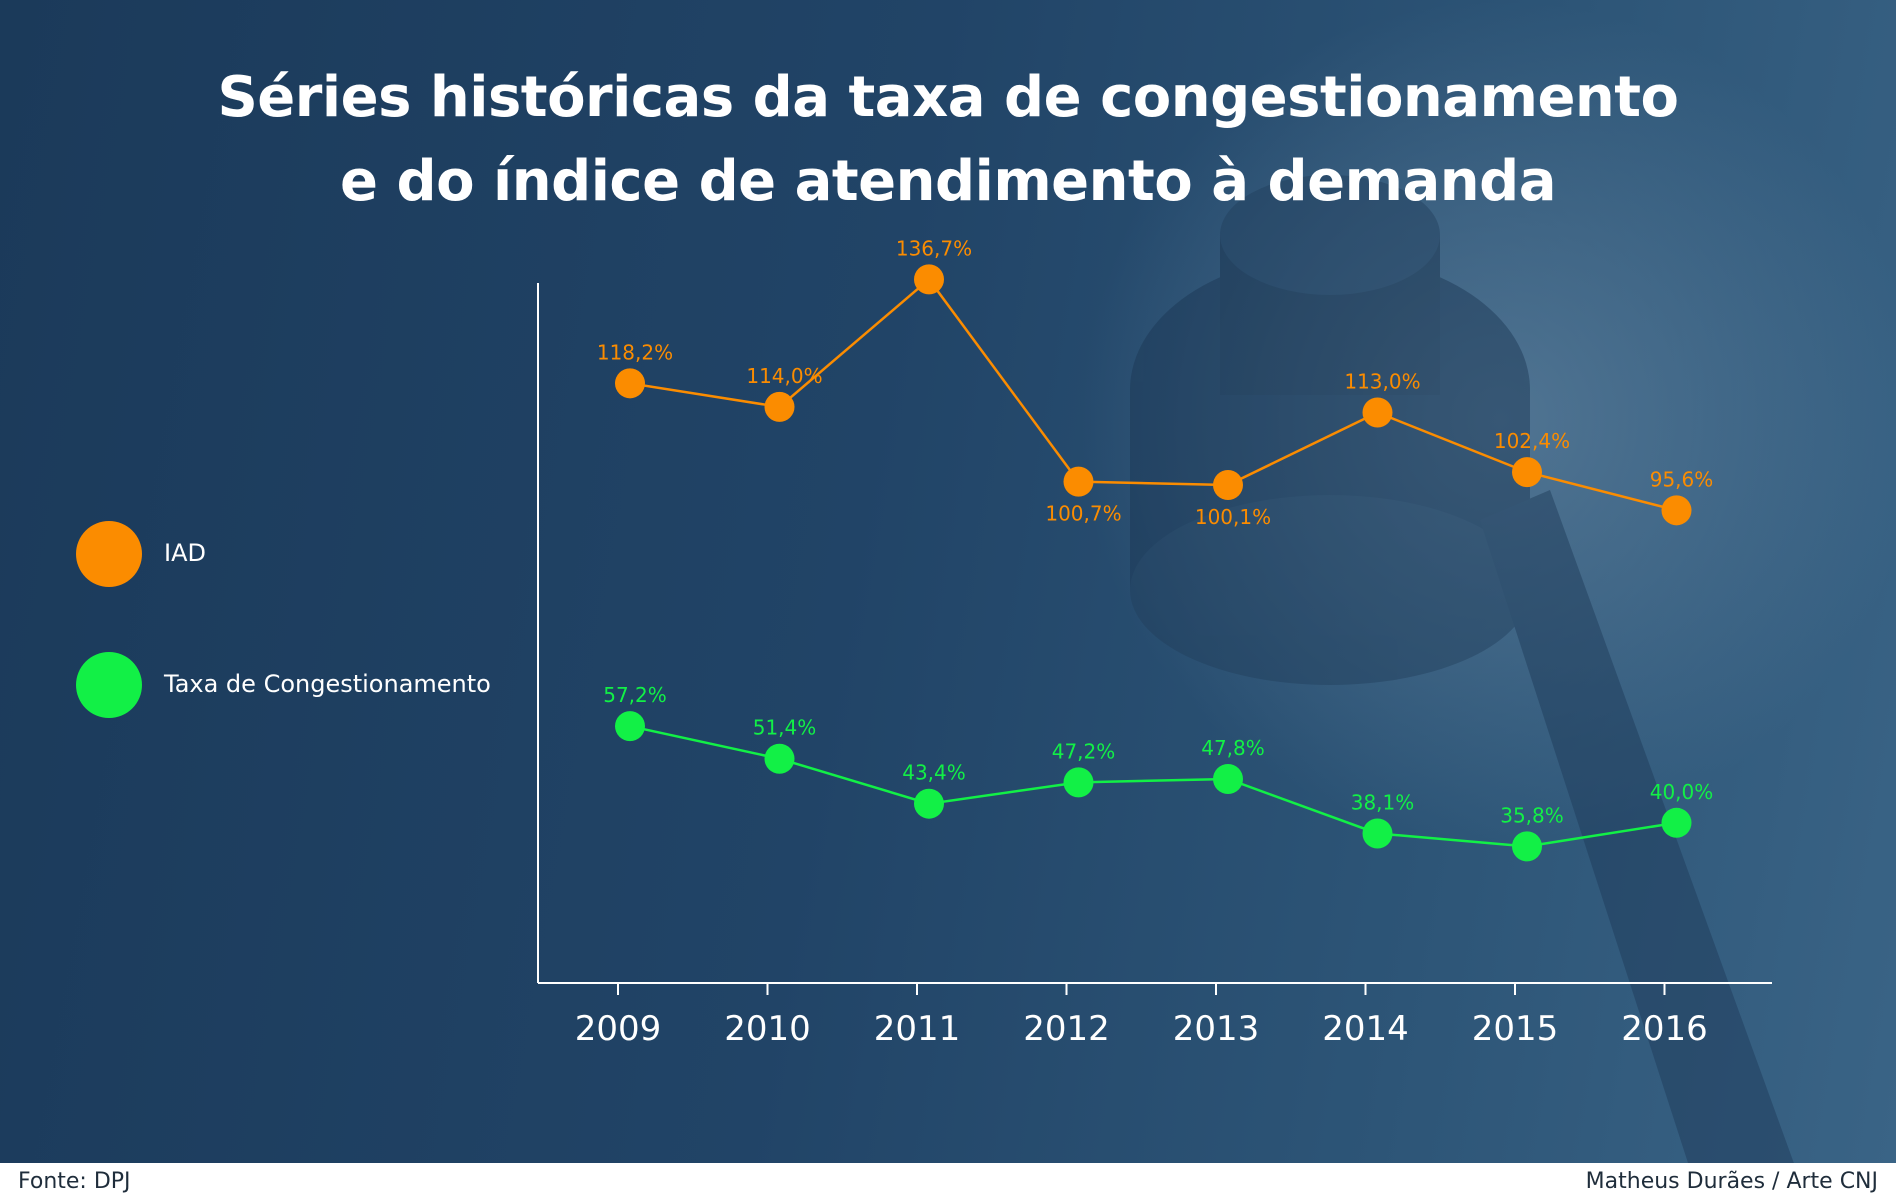 This screenshot has width=1896, height=1200. Describe the element at coordinates (1228, 485) in the screenshot. I see `data-point-iad-2013` at that location.